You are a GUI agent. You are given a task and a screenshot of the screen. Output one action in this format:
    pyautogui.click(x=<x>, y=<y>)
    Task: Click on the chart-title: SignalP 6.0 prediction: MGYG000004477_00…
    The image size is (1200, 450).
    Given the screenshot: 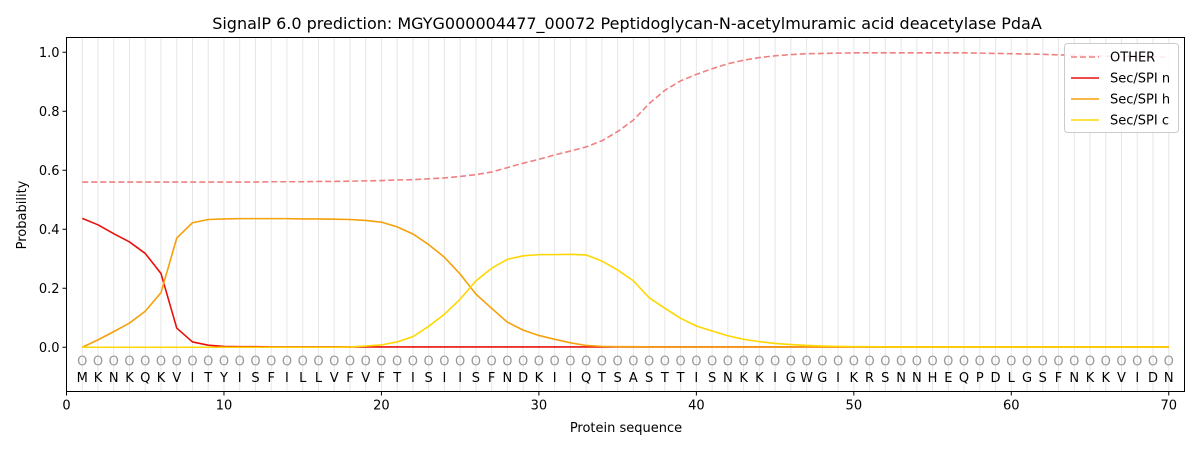 What is the action you would take?
    pyautogui.click(x=627, y=24)
    